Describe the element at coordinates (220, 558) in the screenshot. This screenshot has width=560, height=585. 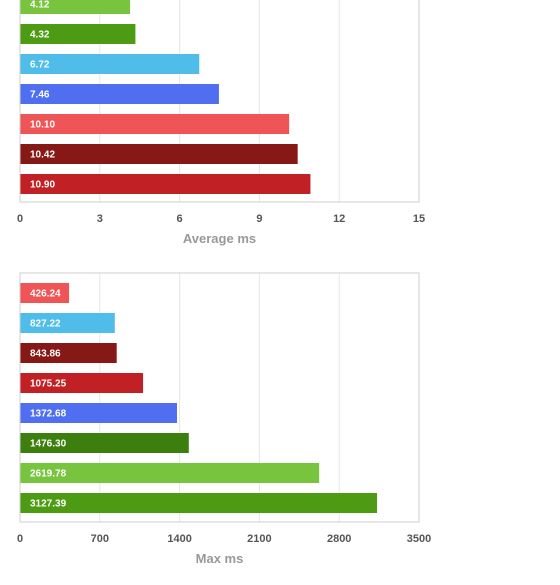
I see `x-axis-title: Max ms` at that location.